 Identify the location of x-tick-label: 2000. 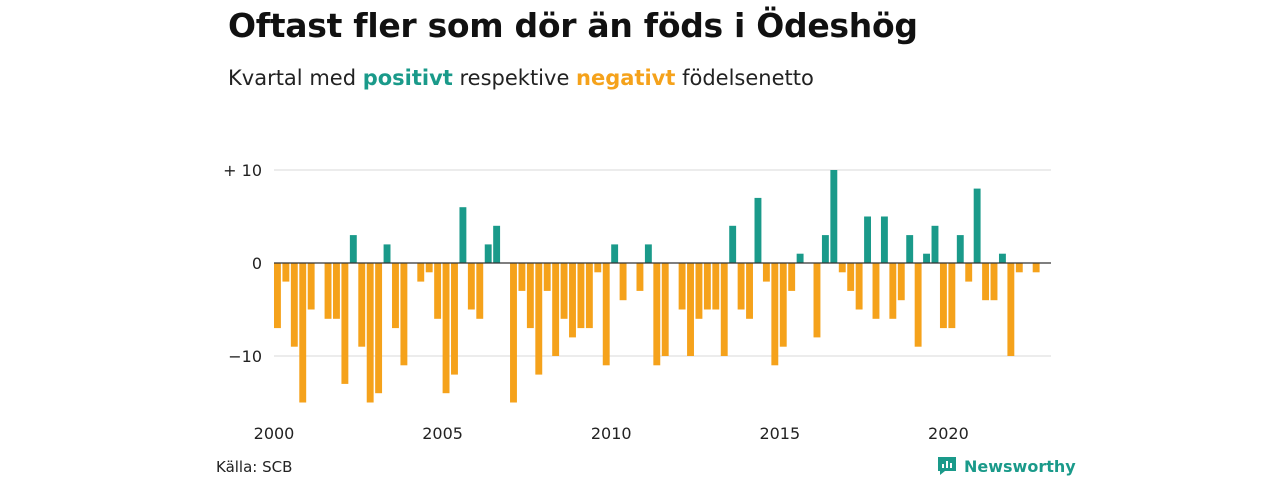
(274, 433).